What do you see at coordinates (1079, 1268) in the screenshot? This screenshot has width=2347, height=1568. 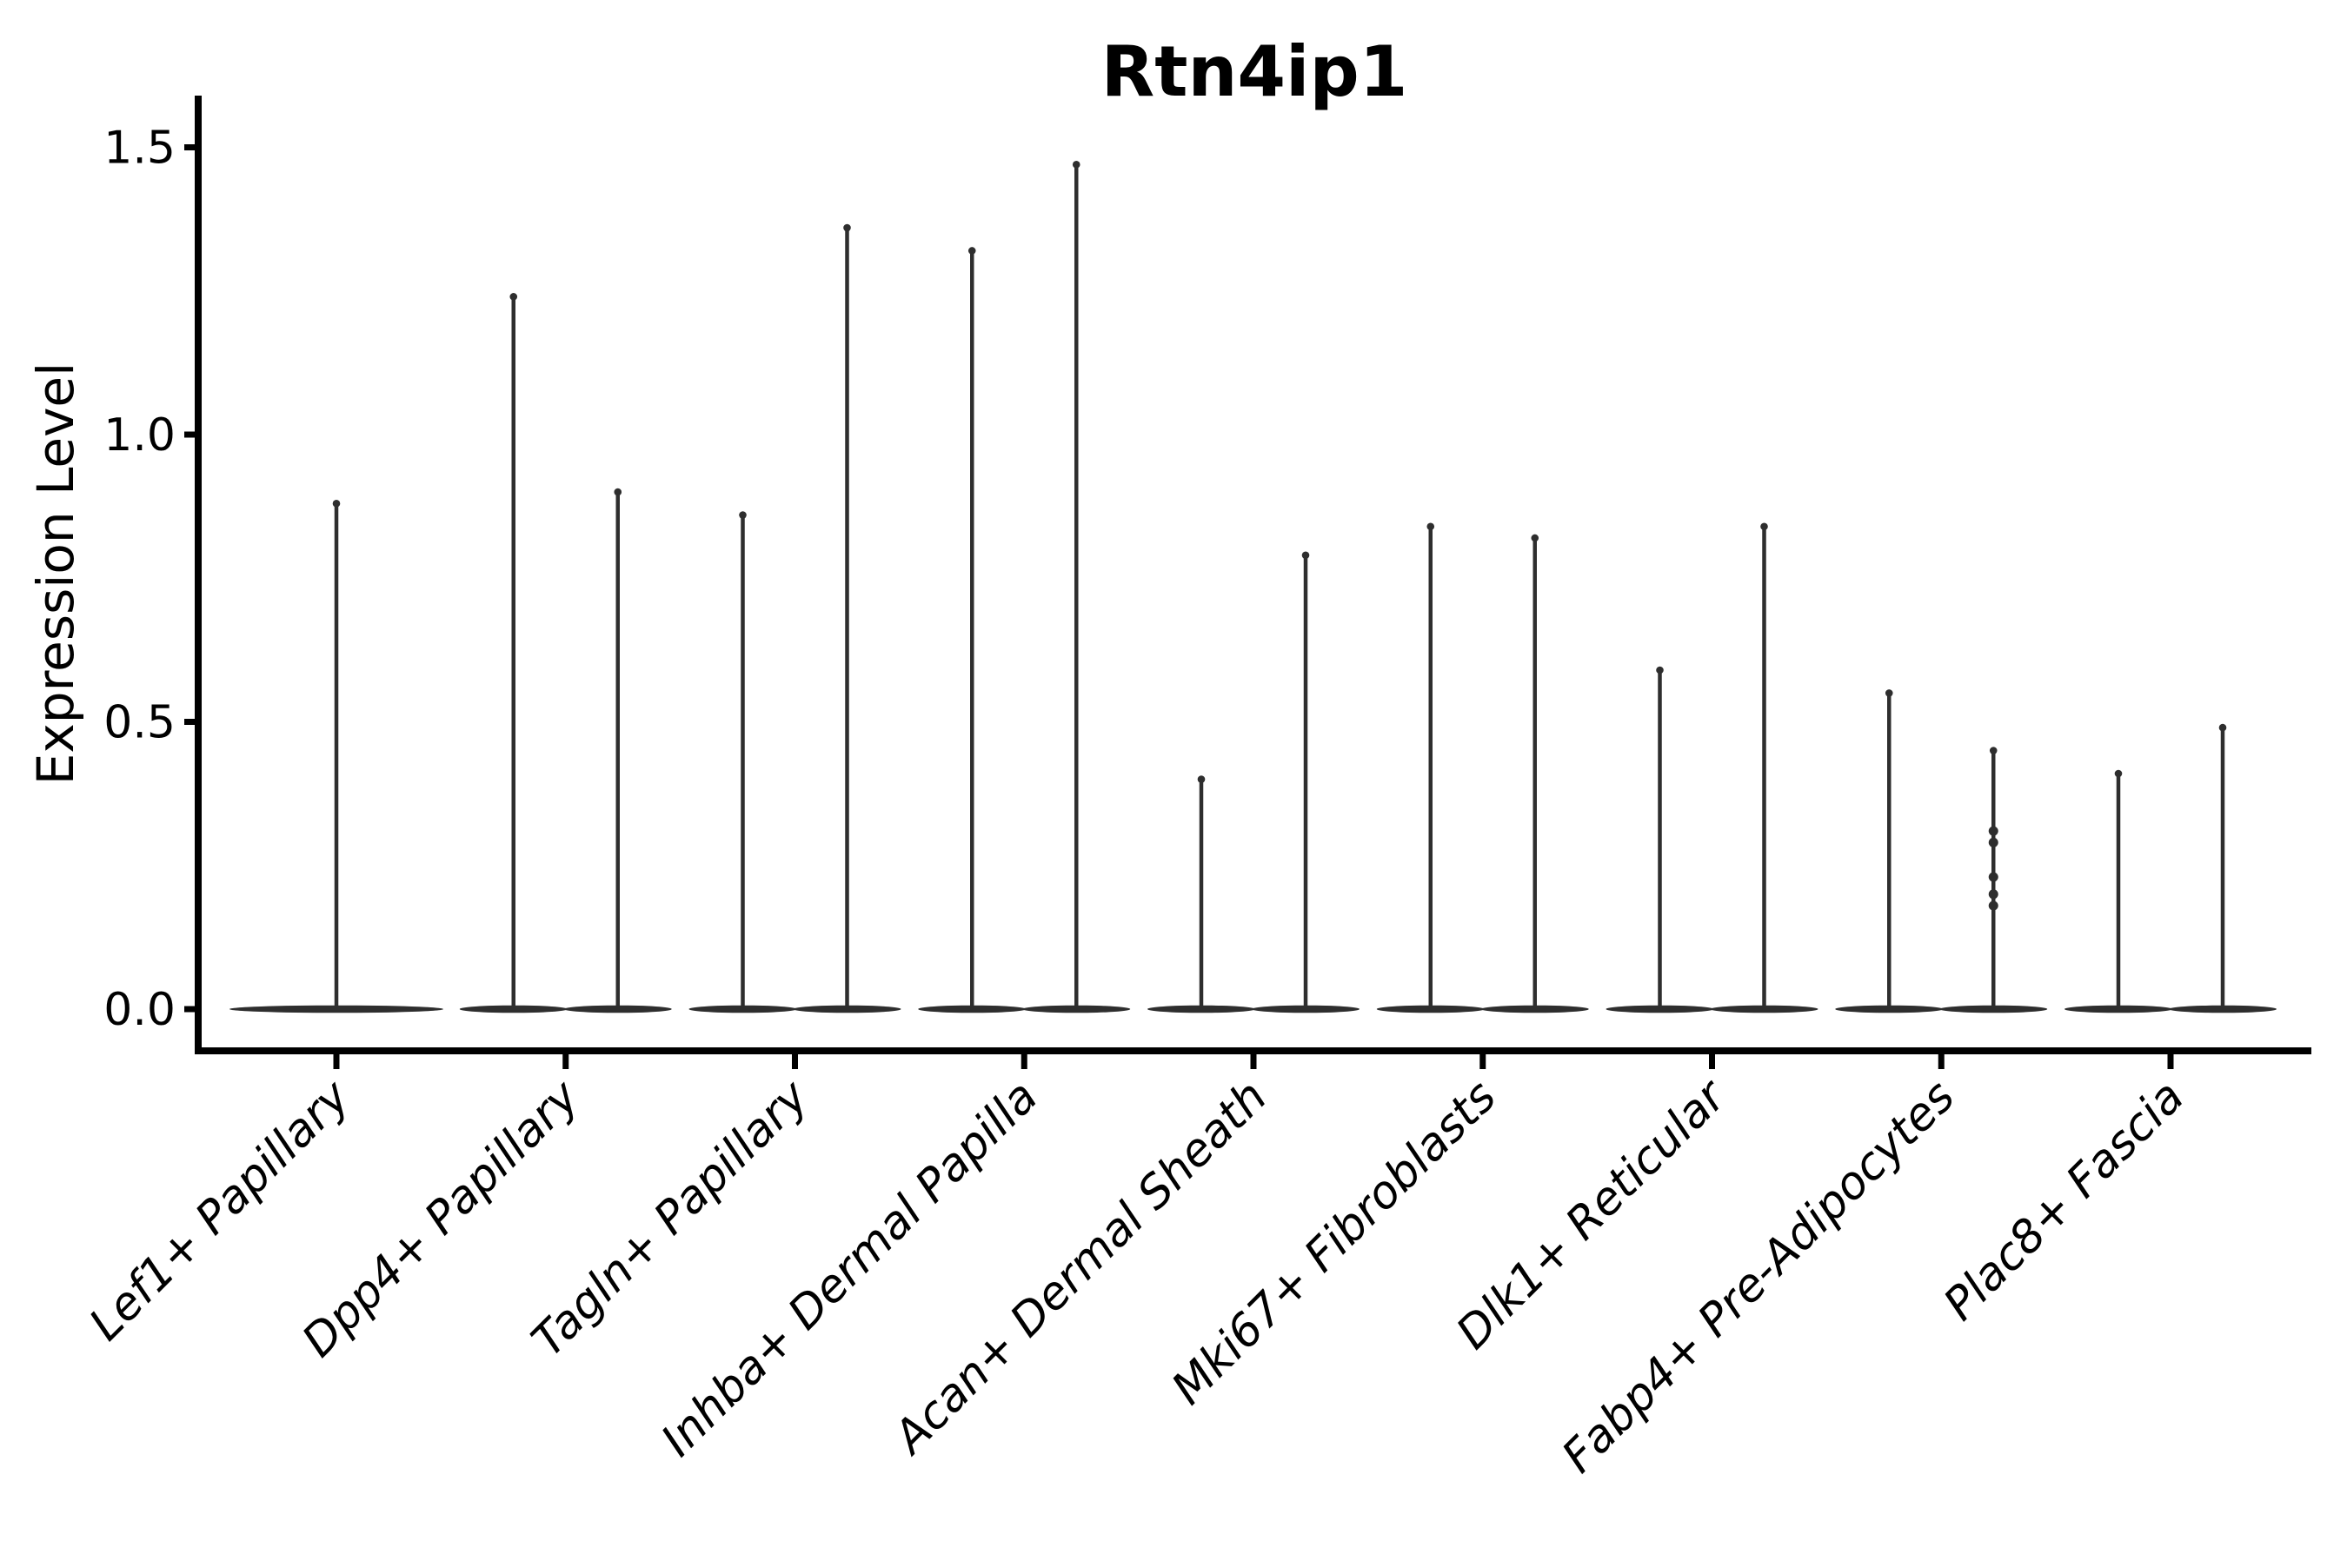 I see `x-tick-label: Acan+ Dermal Sheath` at bounding box center [1079, 1268].